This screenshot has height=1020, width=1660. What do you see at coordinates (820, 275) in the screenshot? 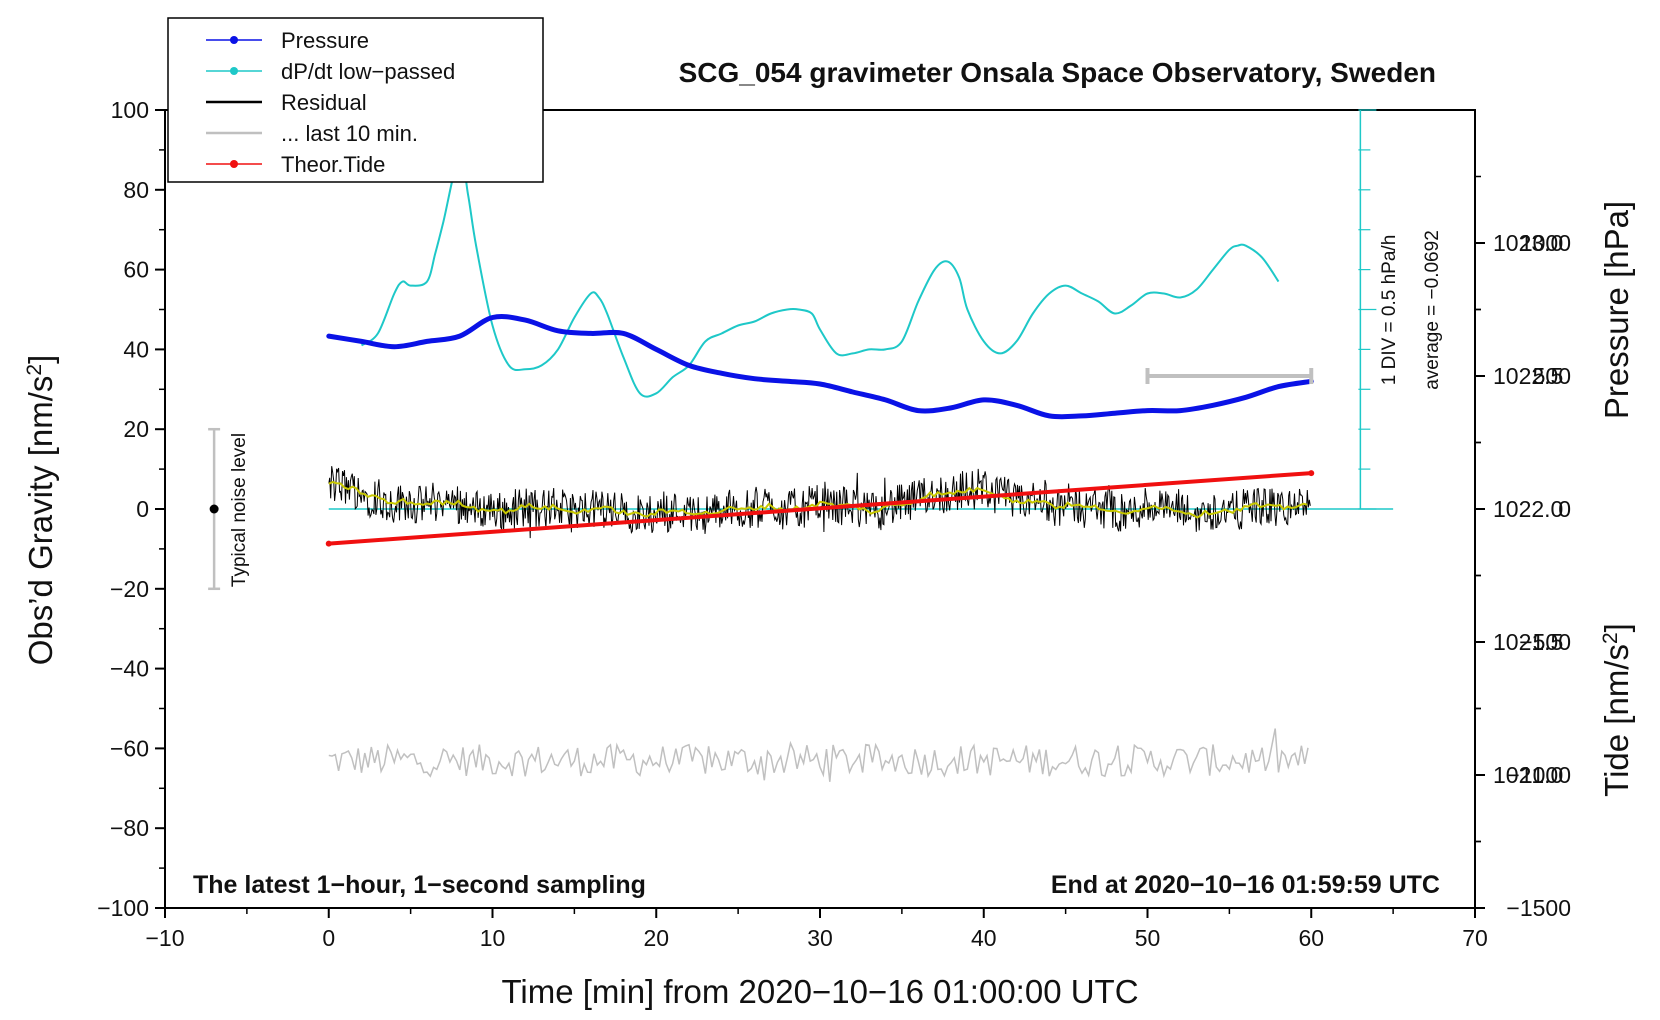
I see `dpdt-line` at bounding box center [820, 275].